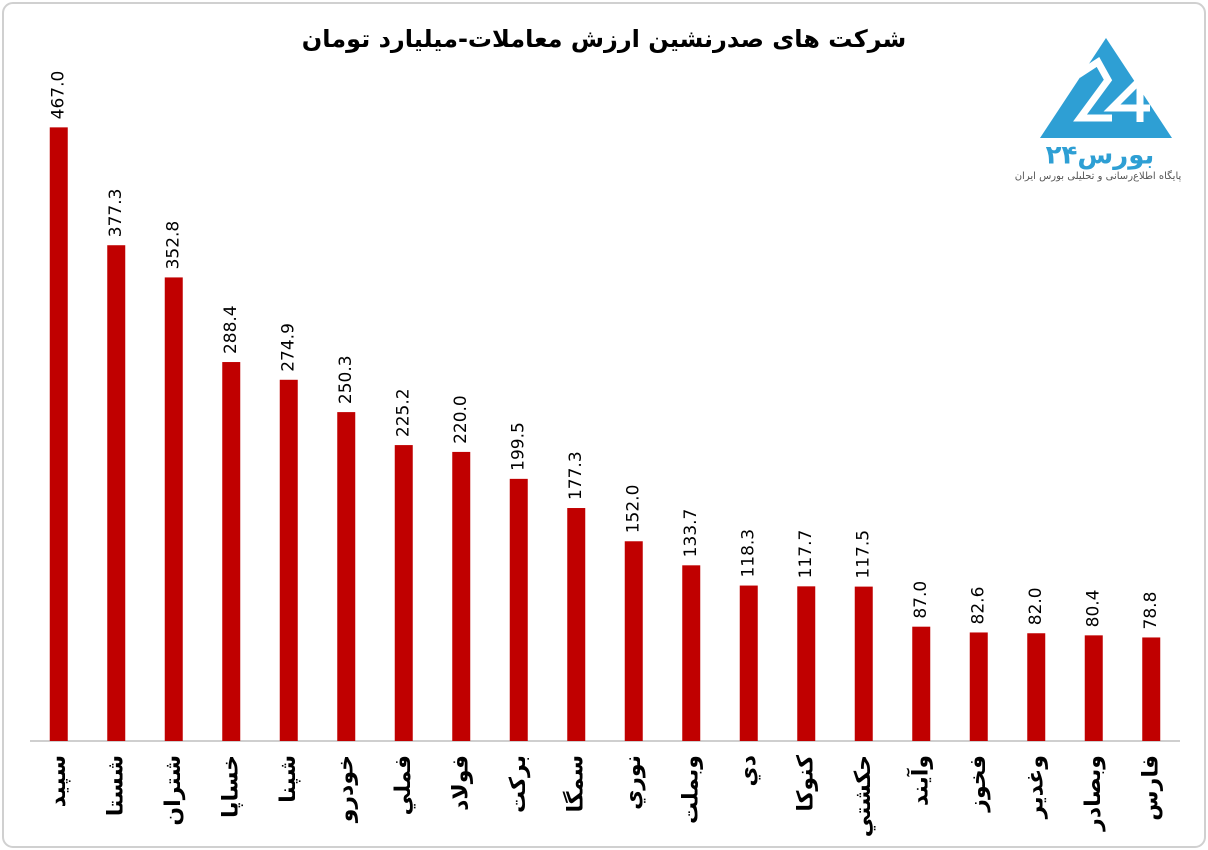 This screenshot has width=1208, height=850. I want to click on value-label: 199.5, so click(519, 446).